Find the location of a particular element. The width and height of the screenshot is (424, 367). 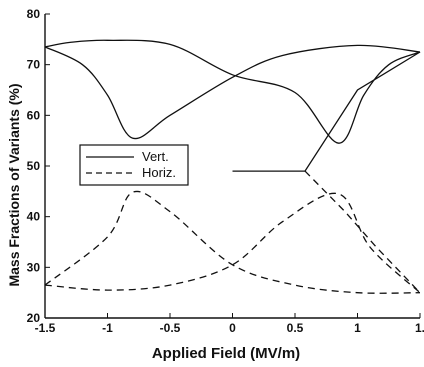

y-tick-label: 20 is located at coordinates (34, 318).